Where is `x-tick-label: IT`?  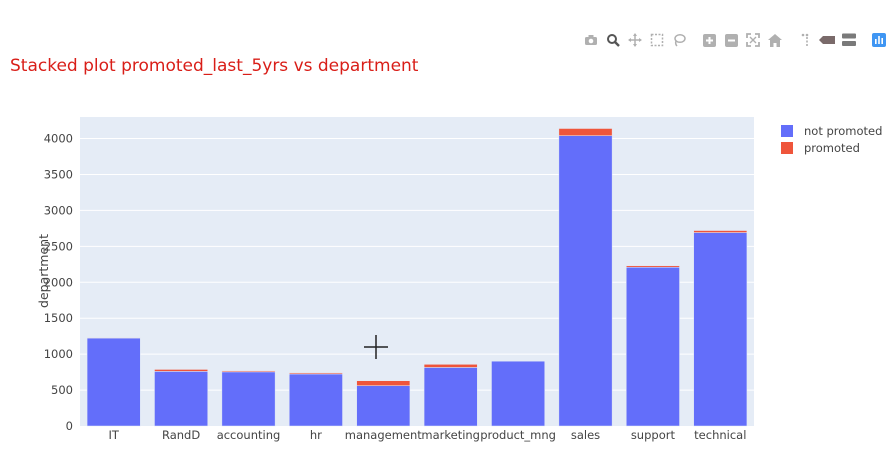 x-tick-label: IT is located at coordinates (113, 435).